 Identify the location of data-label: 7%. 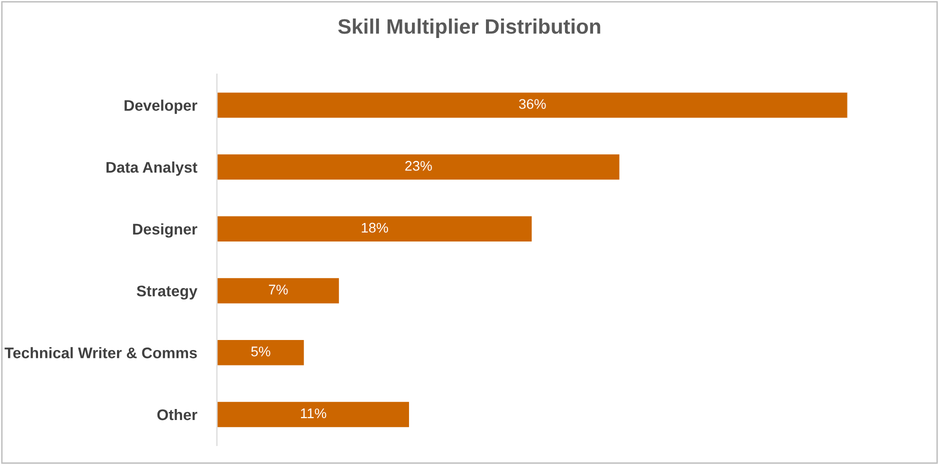
(278, 289).